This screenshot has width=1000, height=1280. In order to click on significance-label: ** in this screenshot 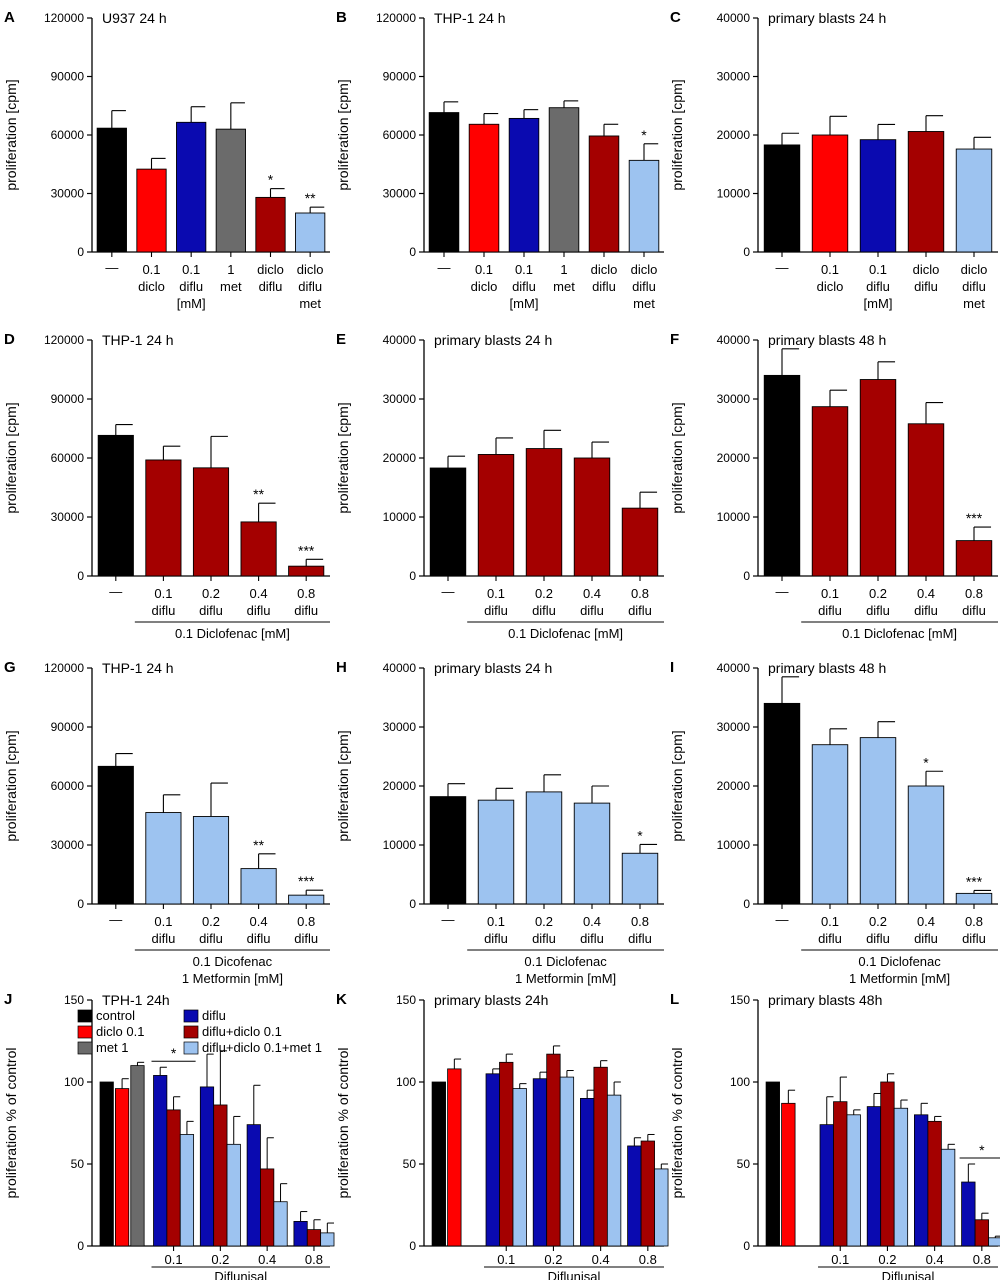, I will do `click(258, 494)`.